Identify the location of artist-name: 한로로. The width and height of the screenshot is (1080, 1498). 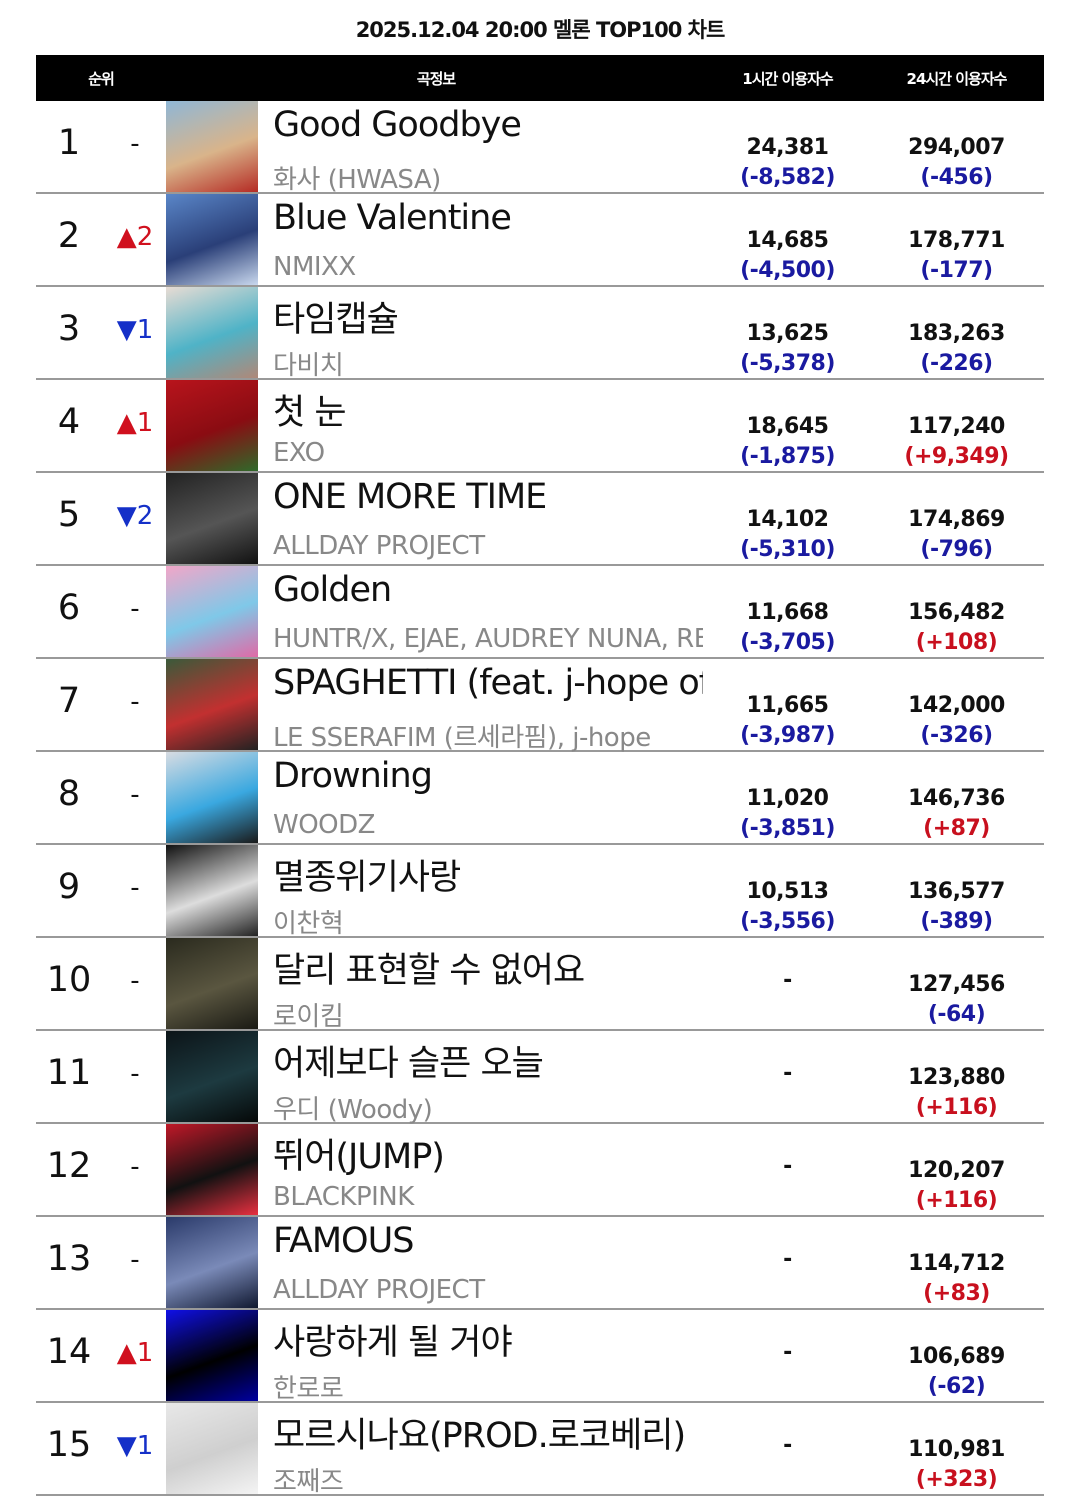
(308, 1389).